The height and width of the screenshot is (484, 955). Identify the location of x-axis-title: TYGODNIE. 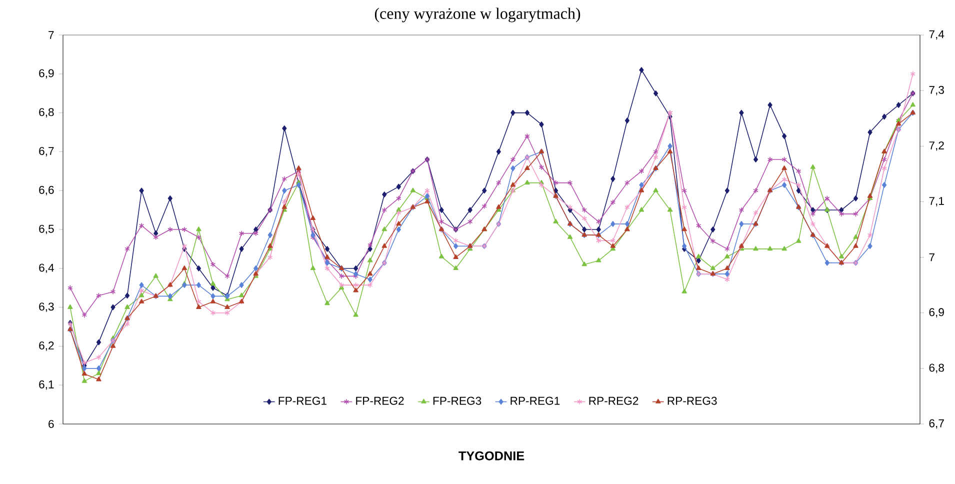
(491, 455).